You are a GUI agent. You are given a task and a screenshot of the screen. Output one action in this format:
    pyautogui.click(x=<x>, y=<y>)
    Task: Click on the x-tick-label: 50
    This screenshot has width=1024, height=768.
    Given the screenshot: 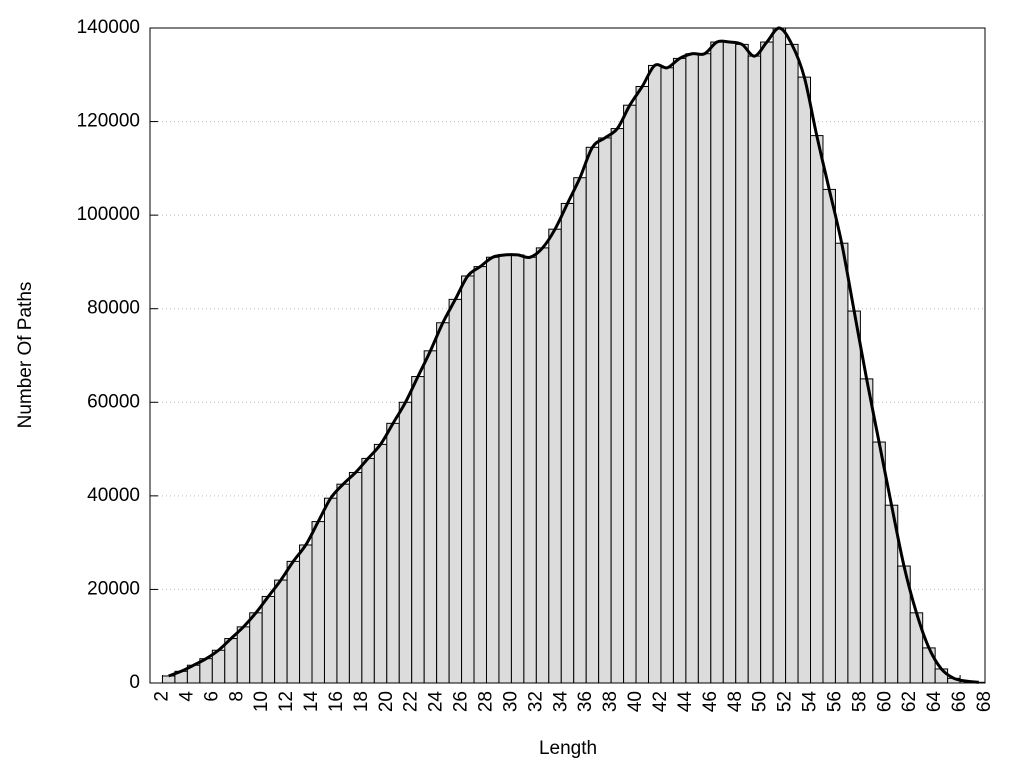 What is the action you would take?
    pyautogui.click(x=760, y=701)
    